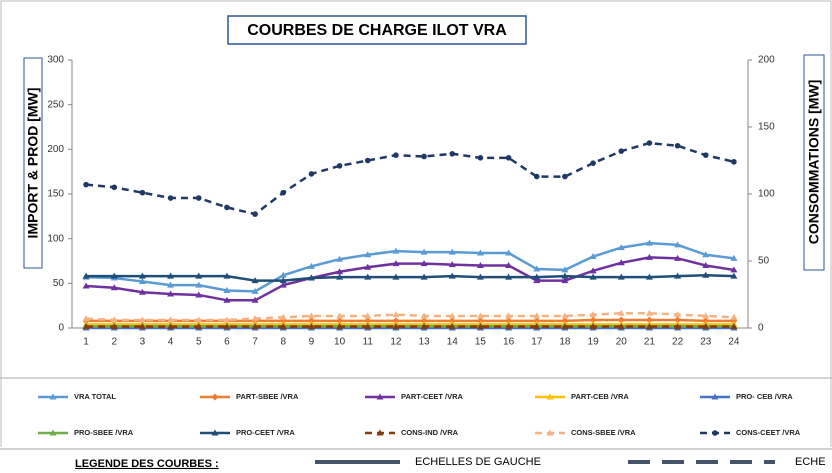  What do you see at coordinates (768, 432) in the screenshot?
I see `legend-label: CONS-CEET /VRA` at bounding box center [768, 432].